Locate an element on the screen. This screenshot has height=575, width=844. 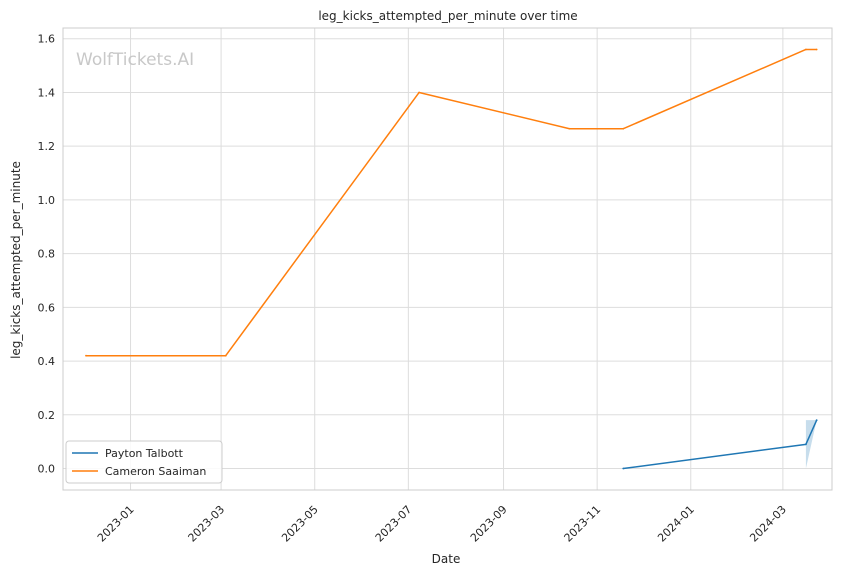
x-tick-label: 2023-03 is located at coordinates (207, 524).